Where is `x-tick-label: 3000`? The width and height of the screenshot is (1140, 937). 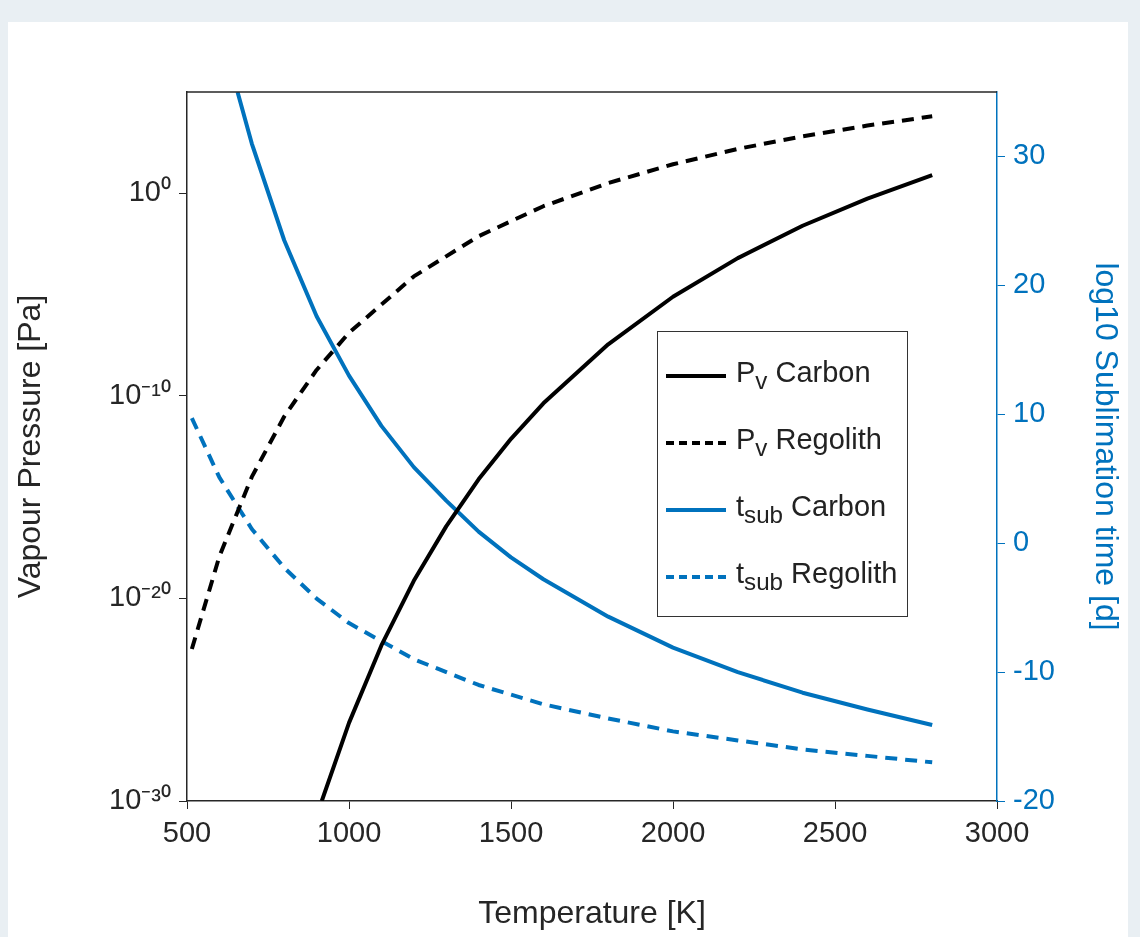 x-tick-label: 3000 is located at coordinates (997, 832).